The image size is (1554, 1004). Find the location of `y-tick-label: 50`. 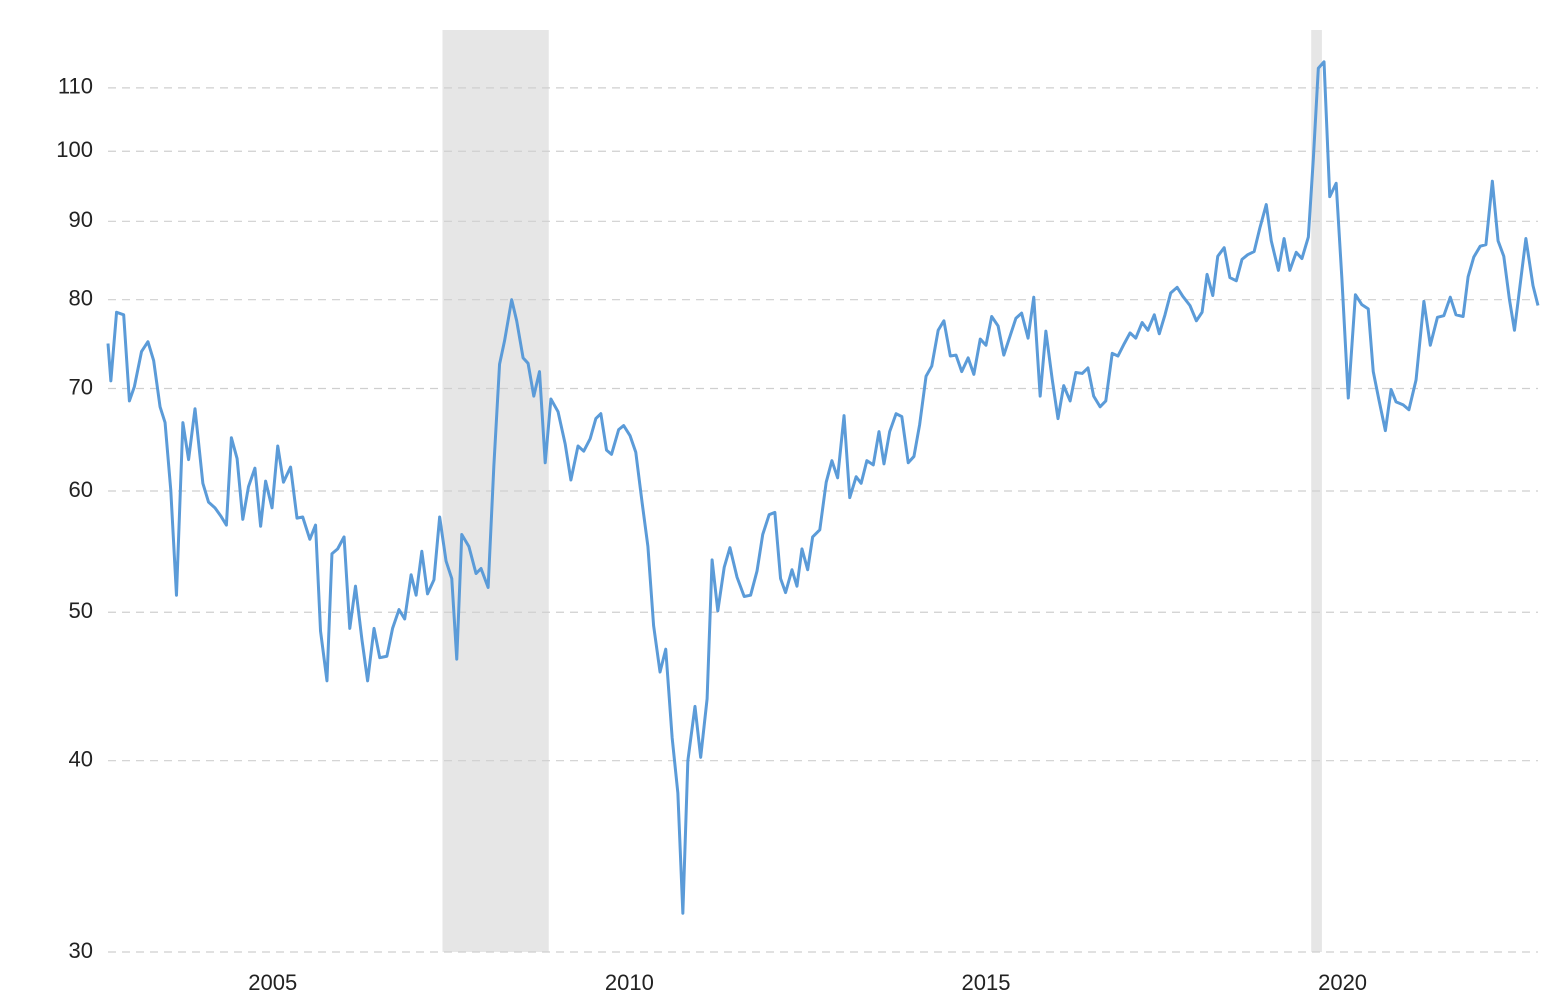

y-tick-label: 50 is located at coordinates (81, 610).